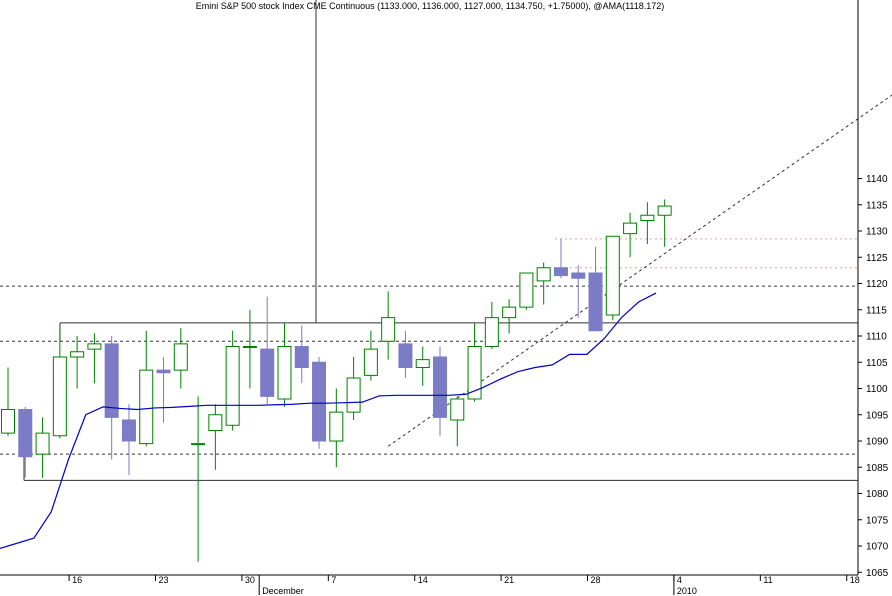 This screenshot has width=892, height=596. What do you see at coordinates (333, 580) in the screenshot?
I see `x-tick-label: 7` at bounding box center [333, 580].